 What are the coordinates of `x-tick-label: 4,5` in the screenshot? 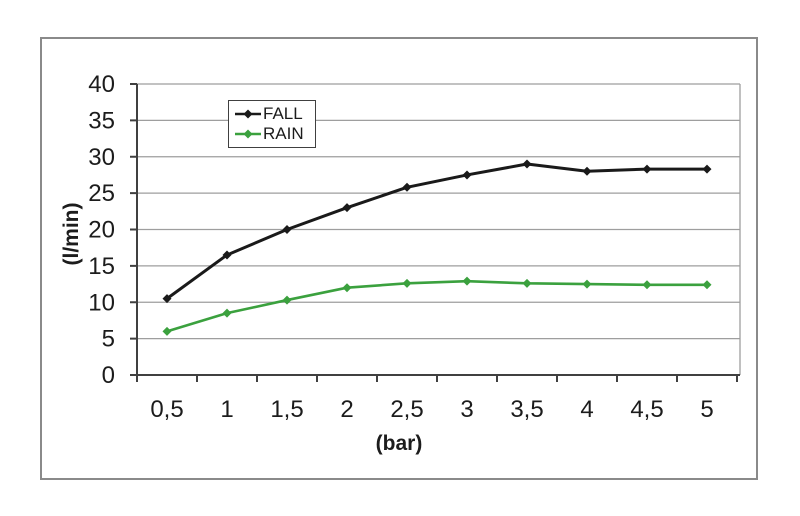 It's located at (646, 409).